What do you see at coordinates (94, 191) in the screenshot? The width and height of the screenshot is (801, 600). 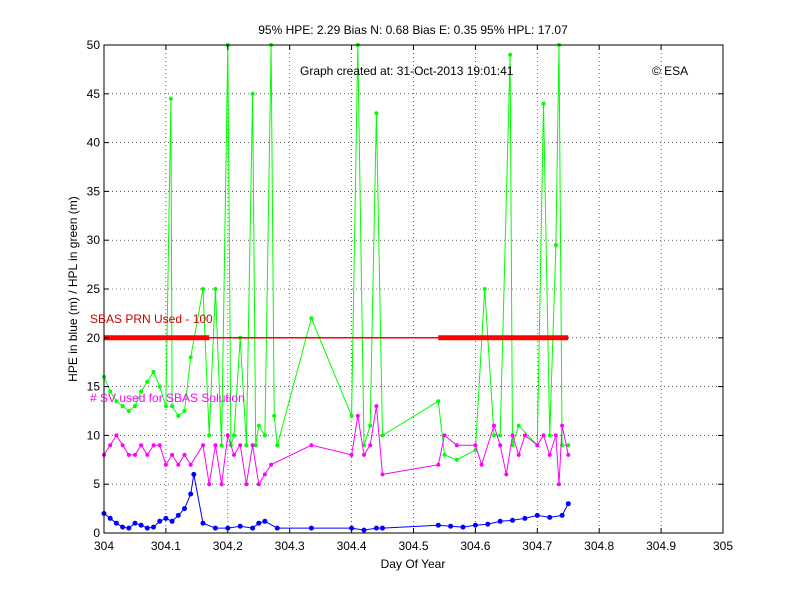 I see `y-tick-label: 35` at bounding box center [94, 191].